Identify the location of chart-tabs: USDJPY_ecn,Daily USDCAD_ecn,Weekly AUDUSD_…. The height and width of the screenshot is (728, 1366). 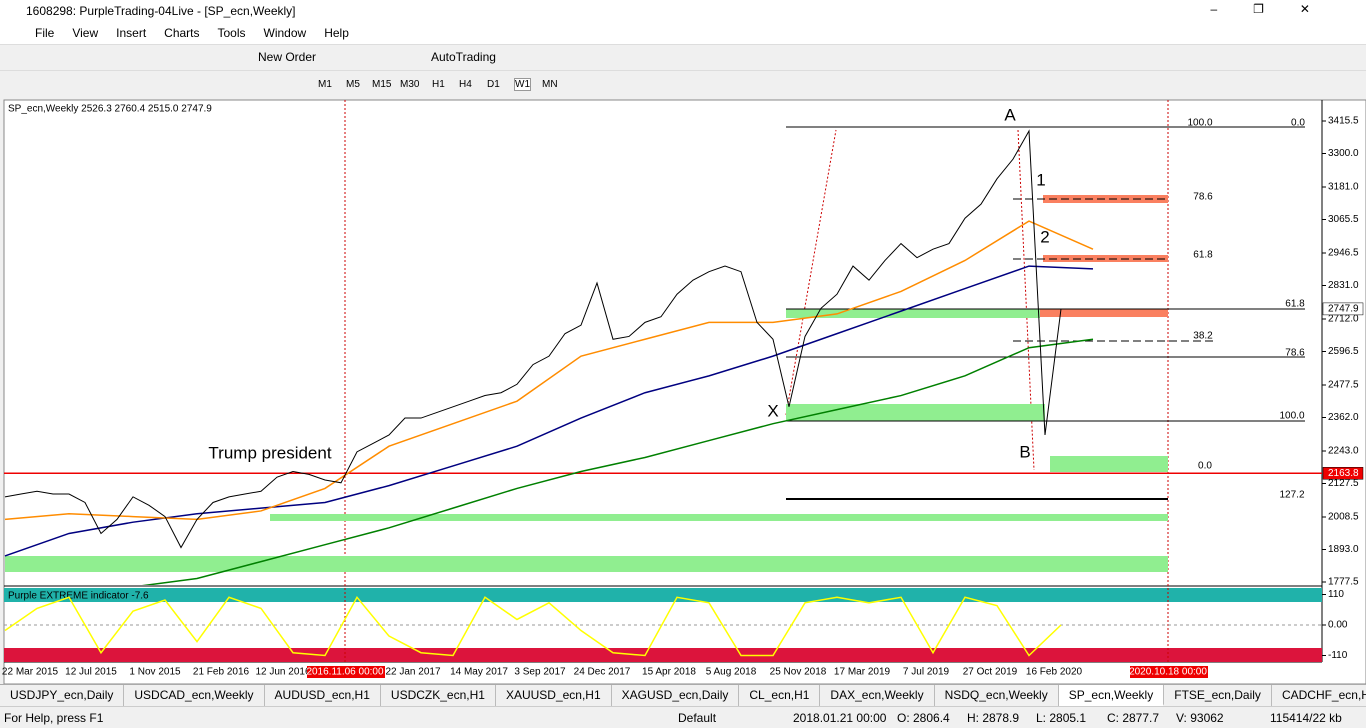
(683, 695).